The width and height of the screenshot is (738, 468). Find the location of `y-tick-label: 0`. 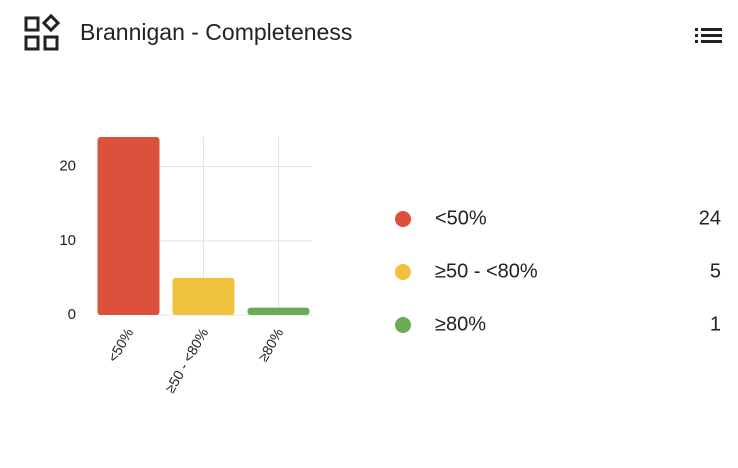

y-tick-label: 0 is located at coordinates (72, 314).